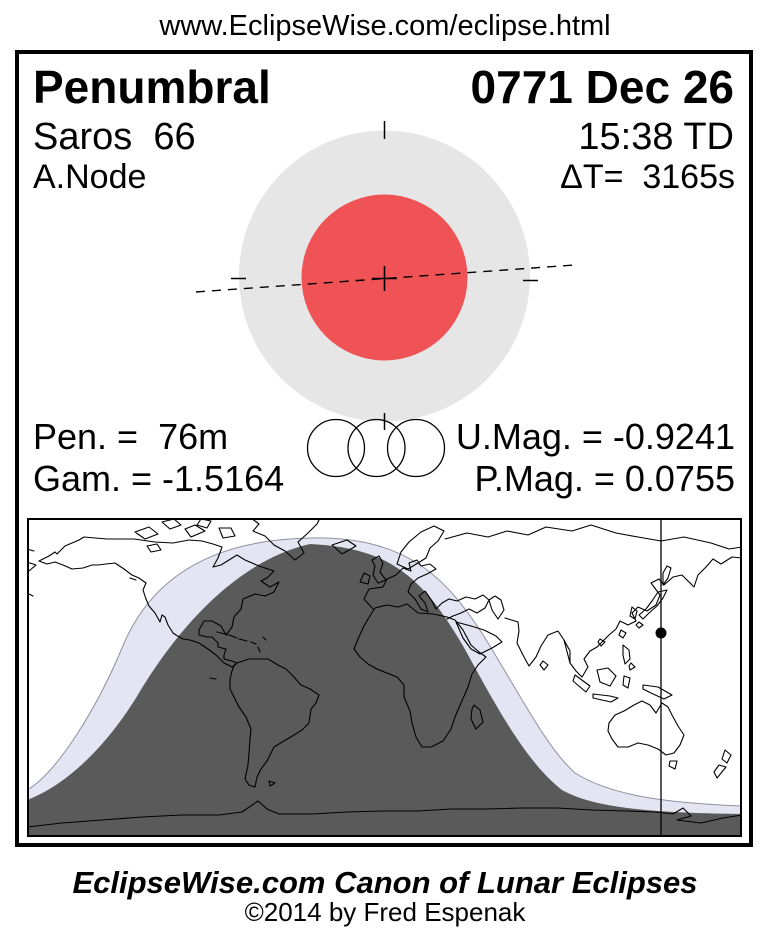 The width and height of the screenshot is (770, 940). Describe the element at coordinates (90, 177) in the screenshot. I see `node-label: A.Node` at that location.